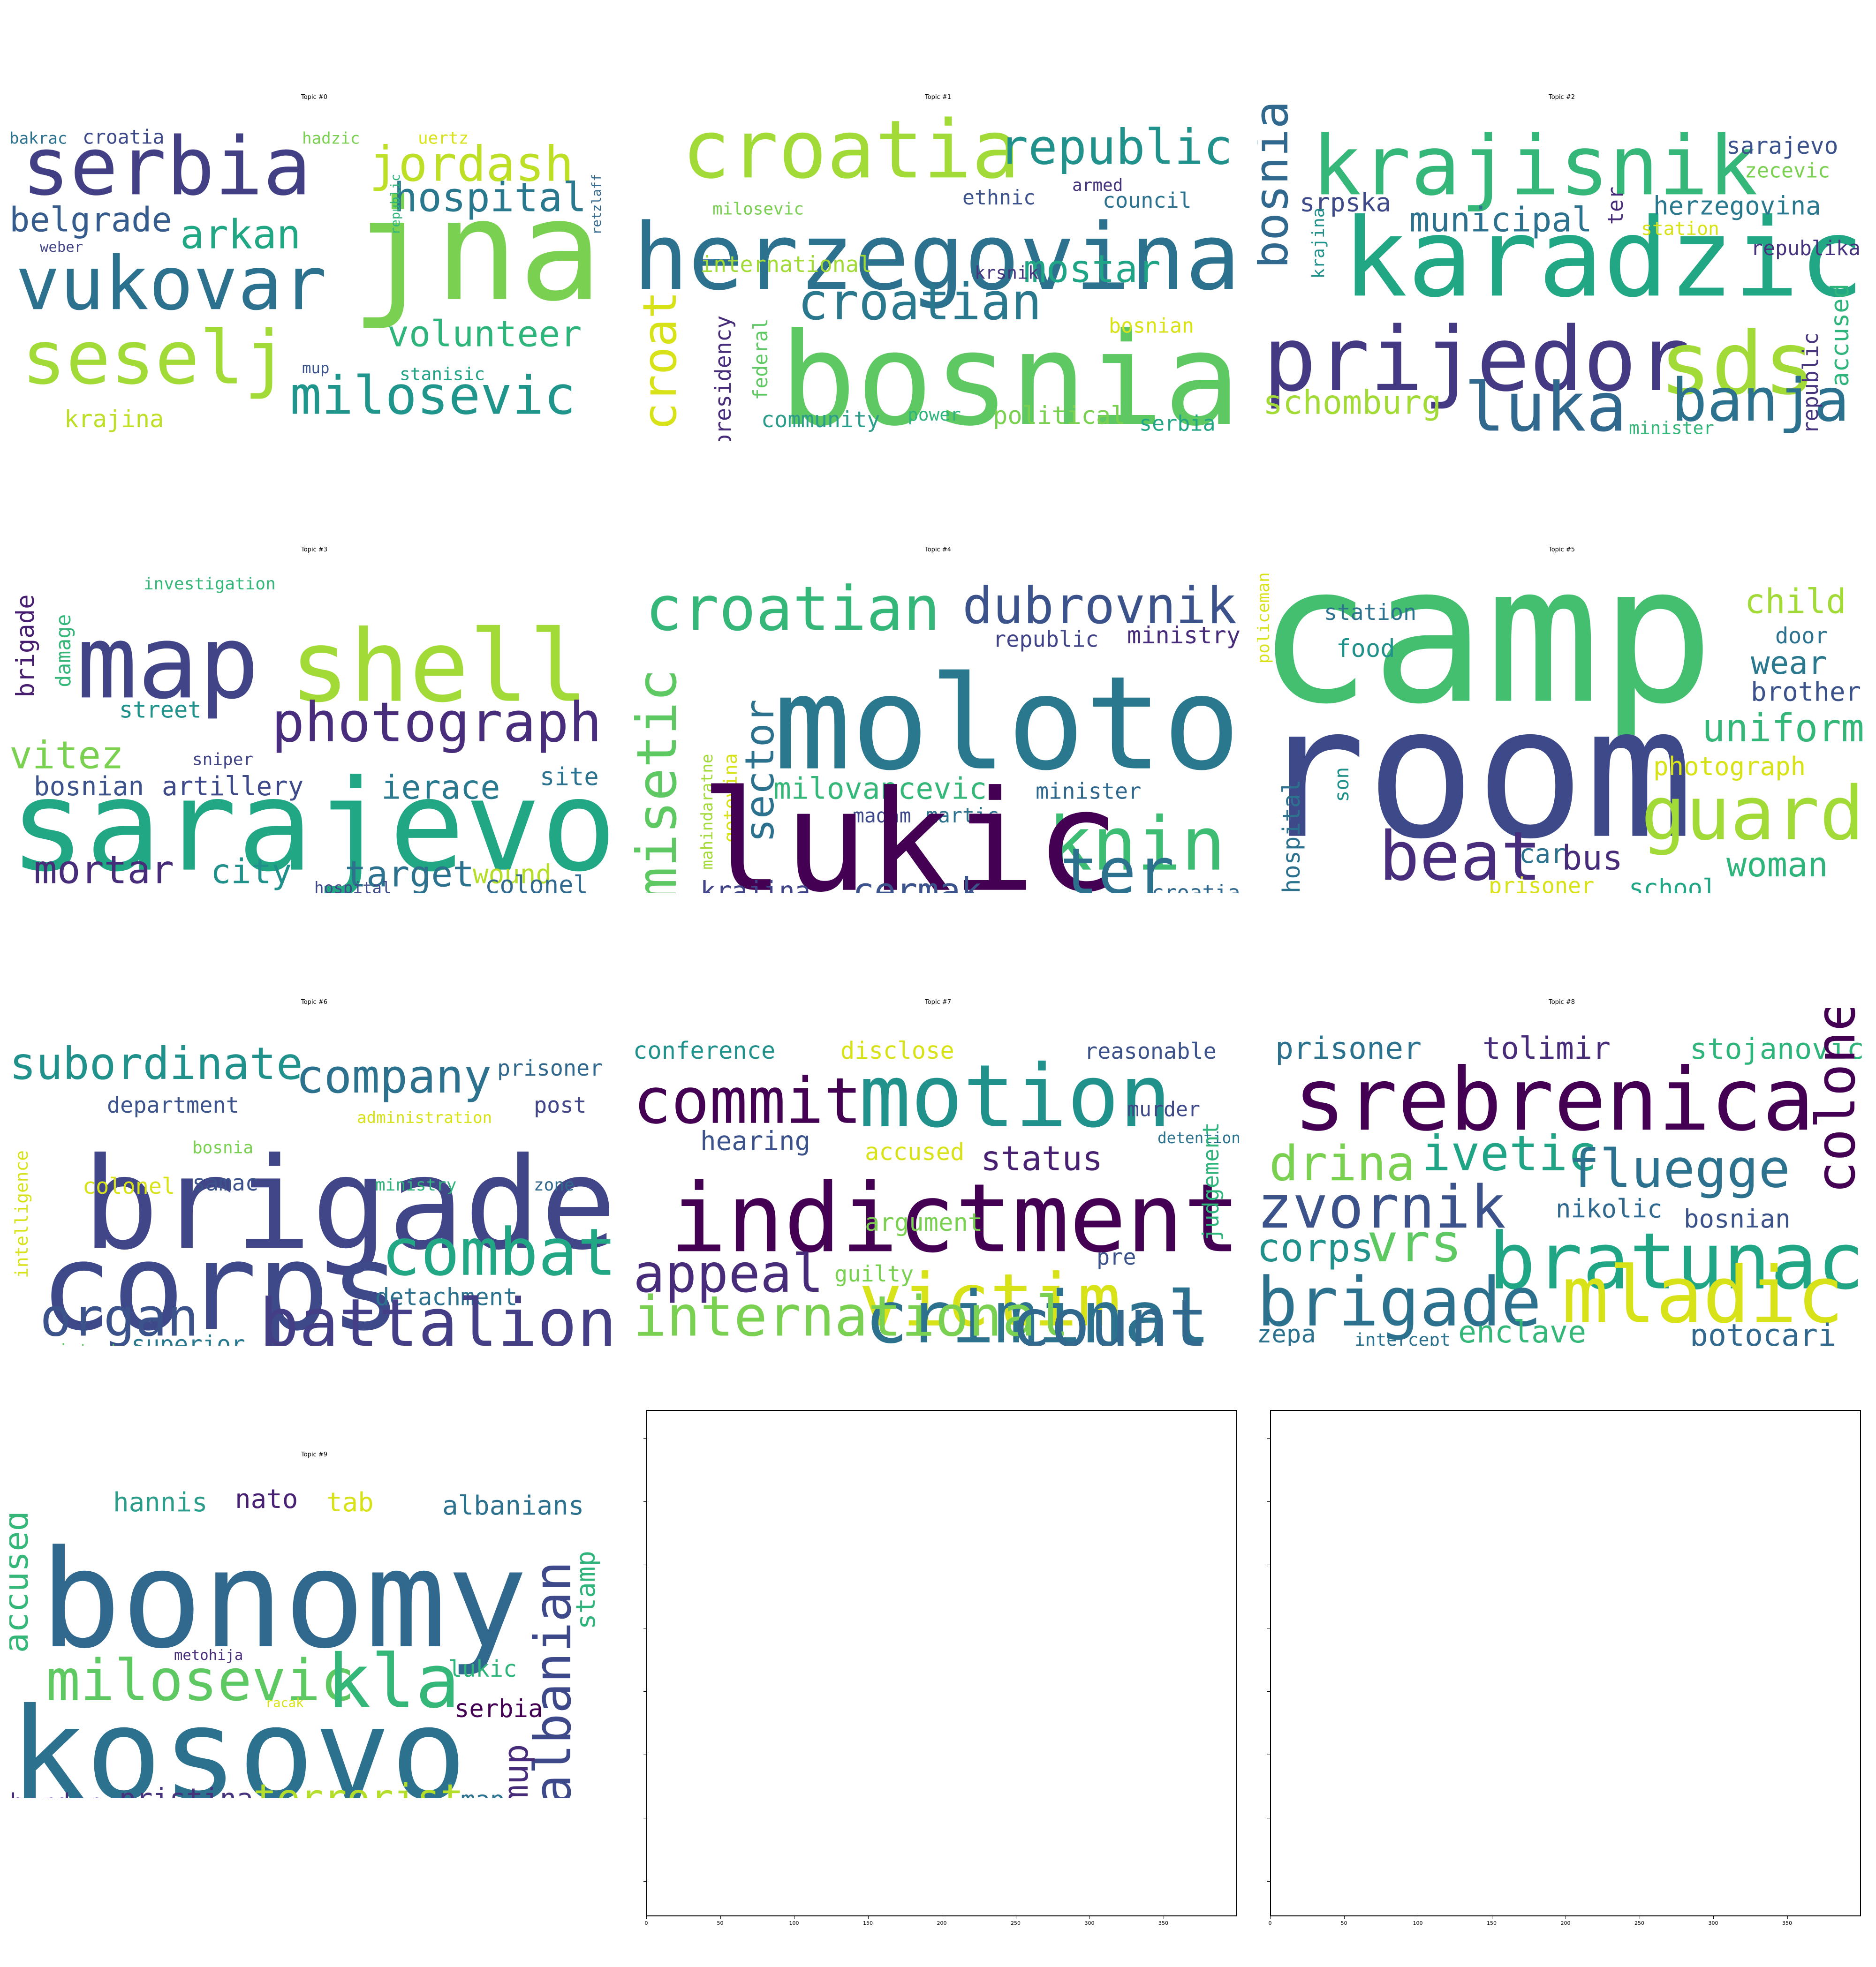  I want to click on word-artillery: artillery, so click(232, 786).